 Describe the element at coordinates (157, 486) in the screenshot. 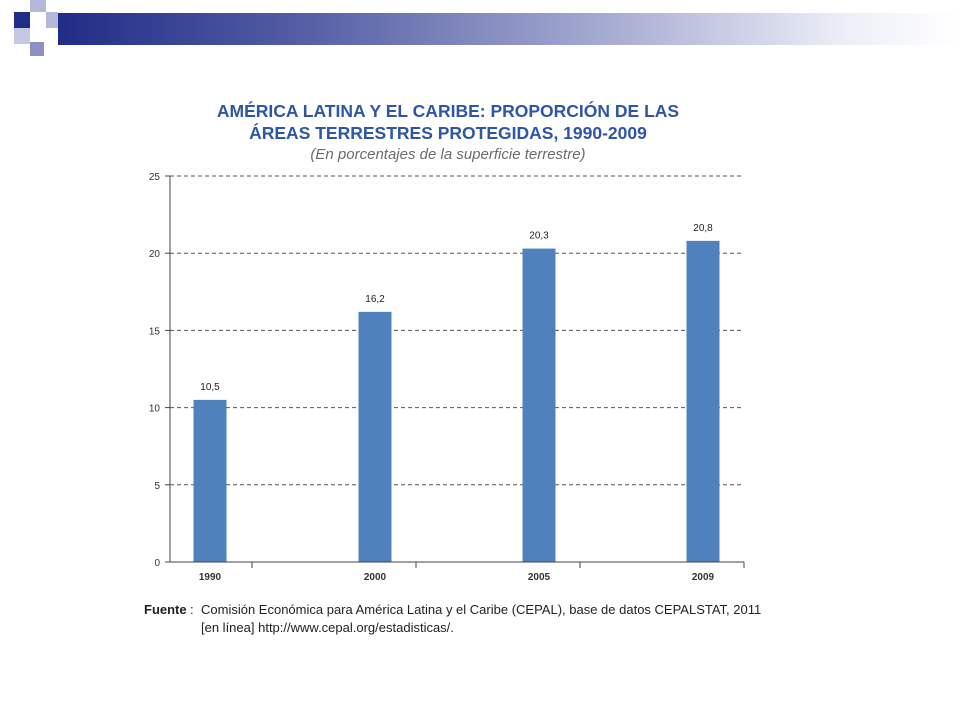

I see `y-tick-label: 5` at that location.